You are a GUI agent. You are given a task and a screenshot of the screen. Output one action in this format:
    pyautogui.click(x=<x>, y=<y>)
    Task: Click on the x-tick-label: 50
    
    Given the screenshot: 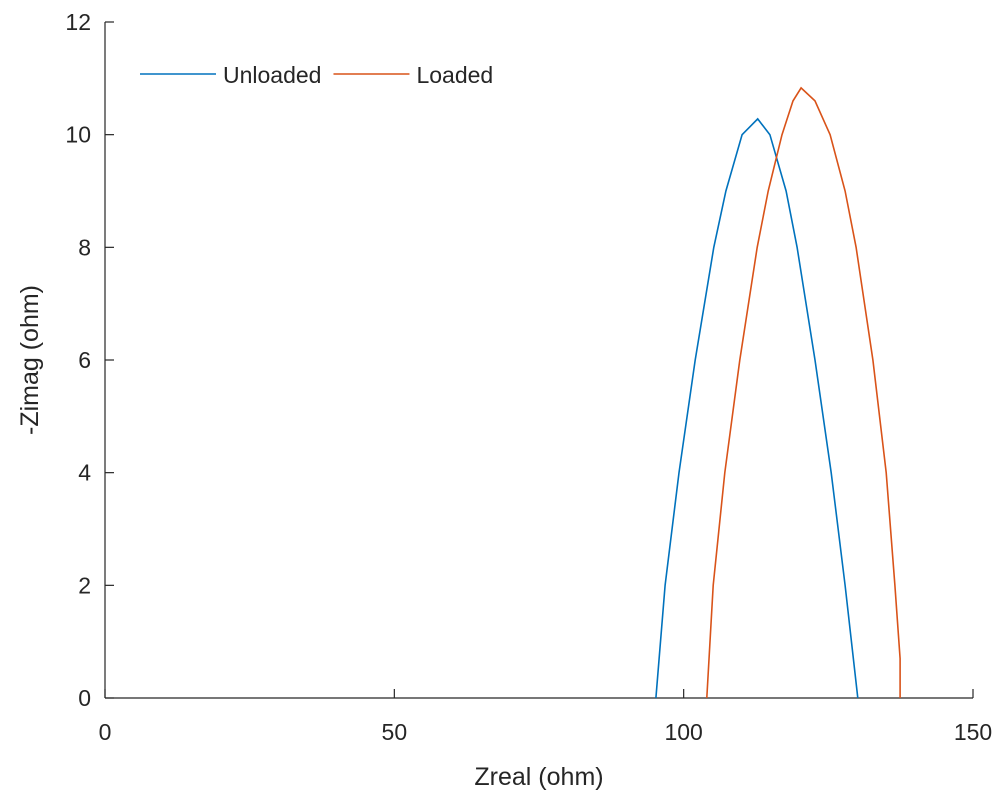 What is the action you would take?
    pyautogui.click(x=395, y=732)
    